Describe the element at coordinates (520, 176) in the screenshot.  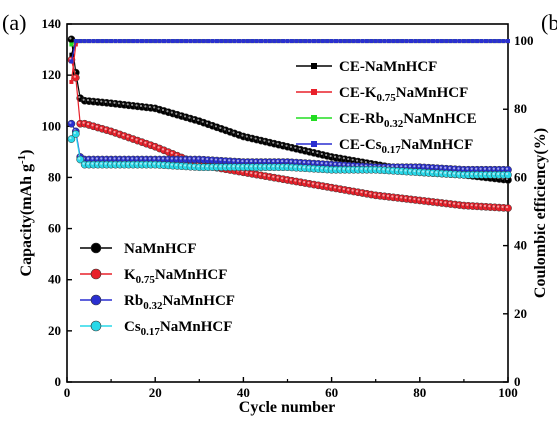
I see `y2-tick-label: 60` at that location.